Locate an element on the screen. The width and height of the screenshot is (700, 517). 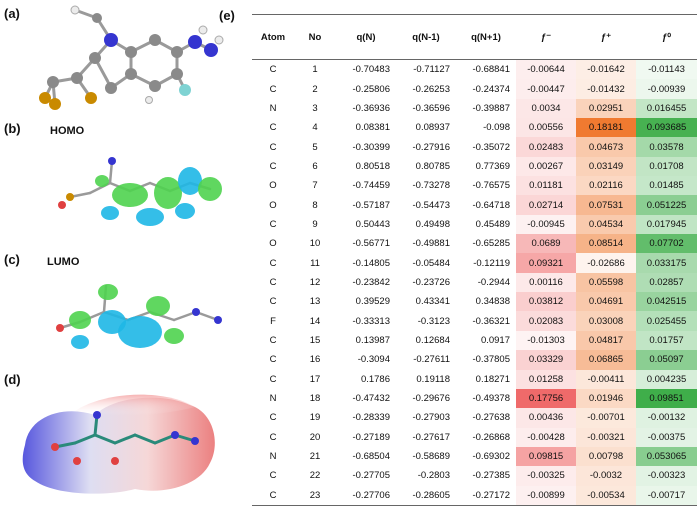
cell-no: 20 is located at coordinates (315, 437).